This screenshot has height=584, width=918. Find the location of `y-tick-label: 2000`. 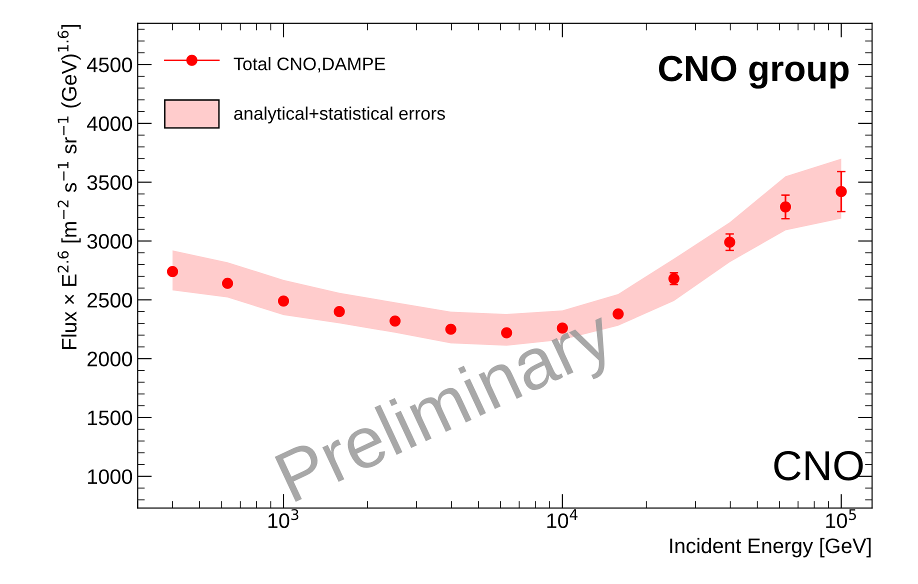

y-tick-label: 2000 is located at coordinates (110, 359).